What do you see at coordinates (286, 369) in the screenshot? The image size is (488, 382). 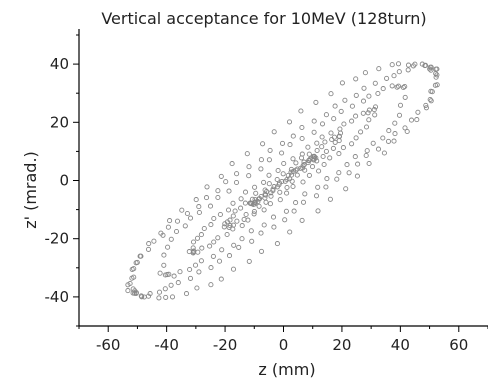 I see `x-axis-label: z (mm)` at bounding box center [286, 369].